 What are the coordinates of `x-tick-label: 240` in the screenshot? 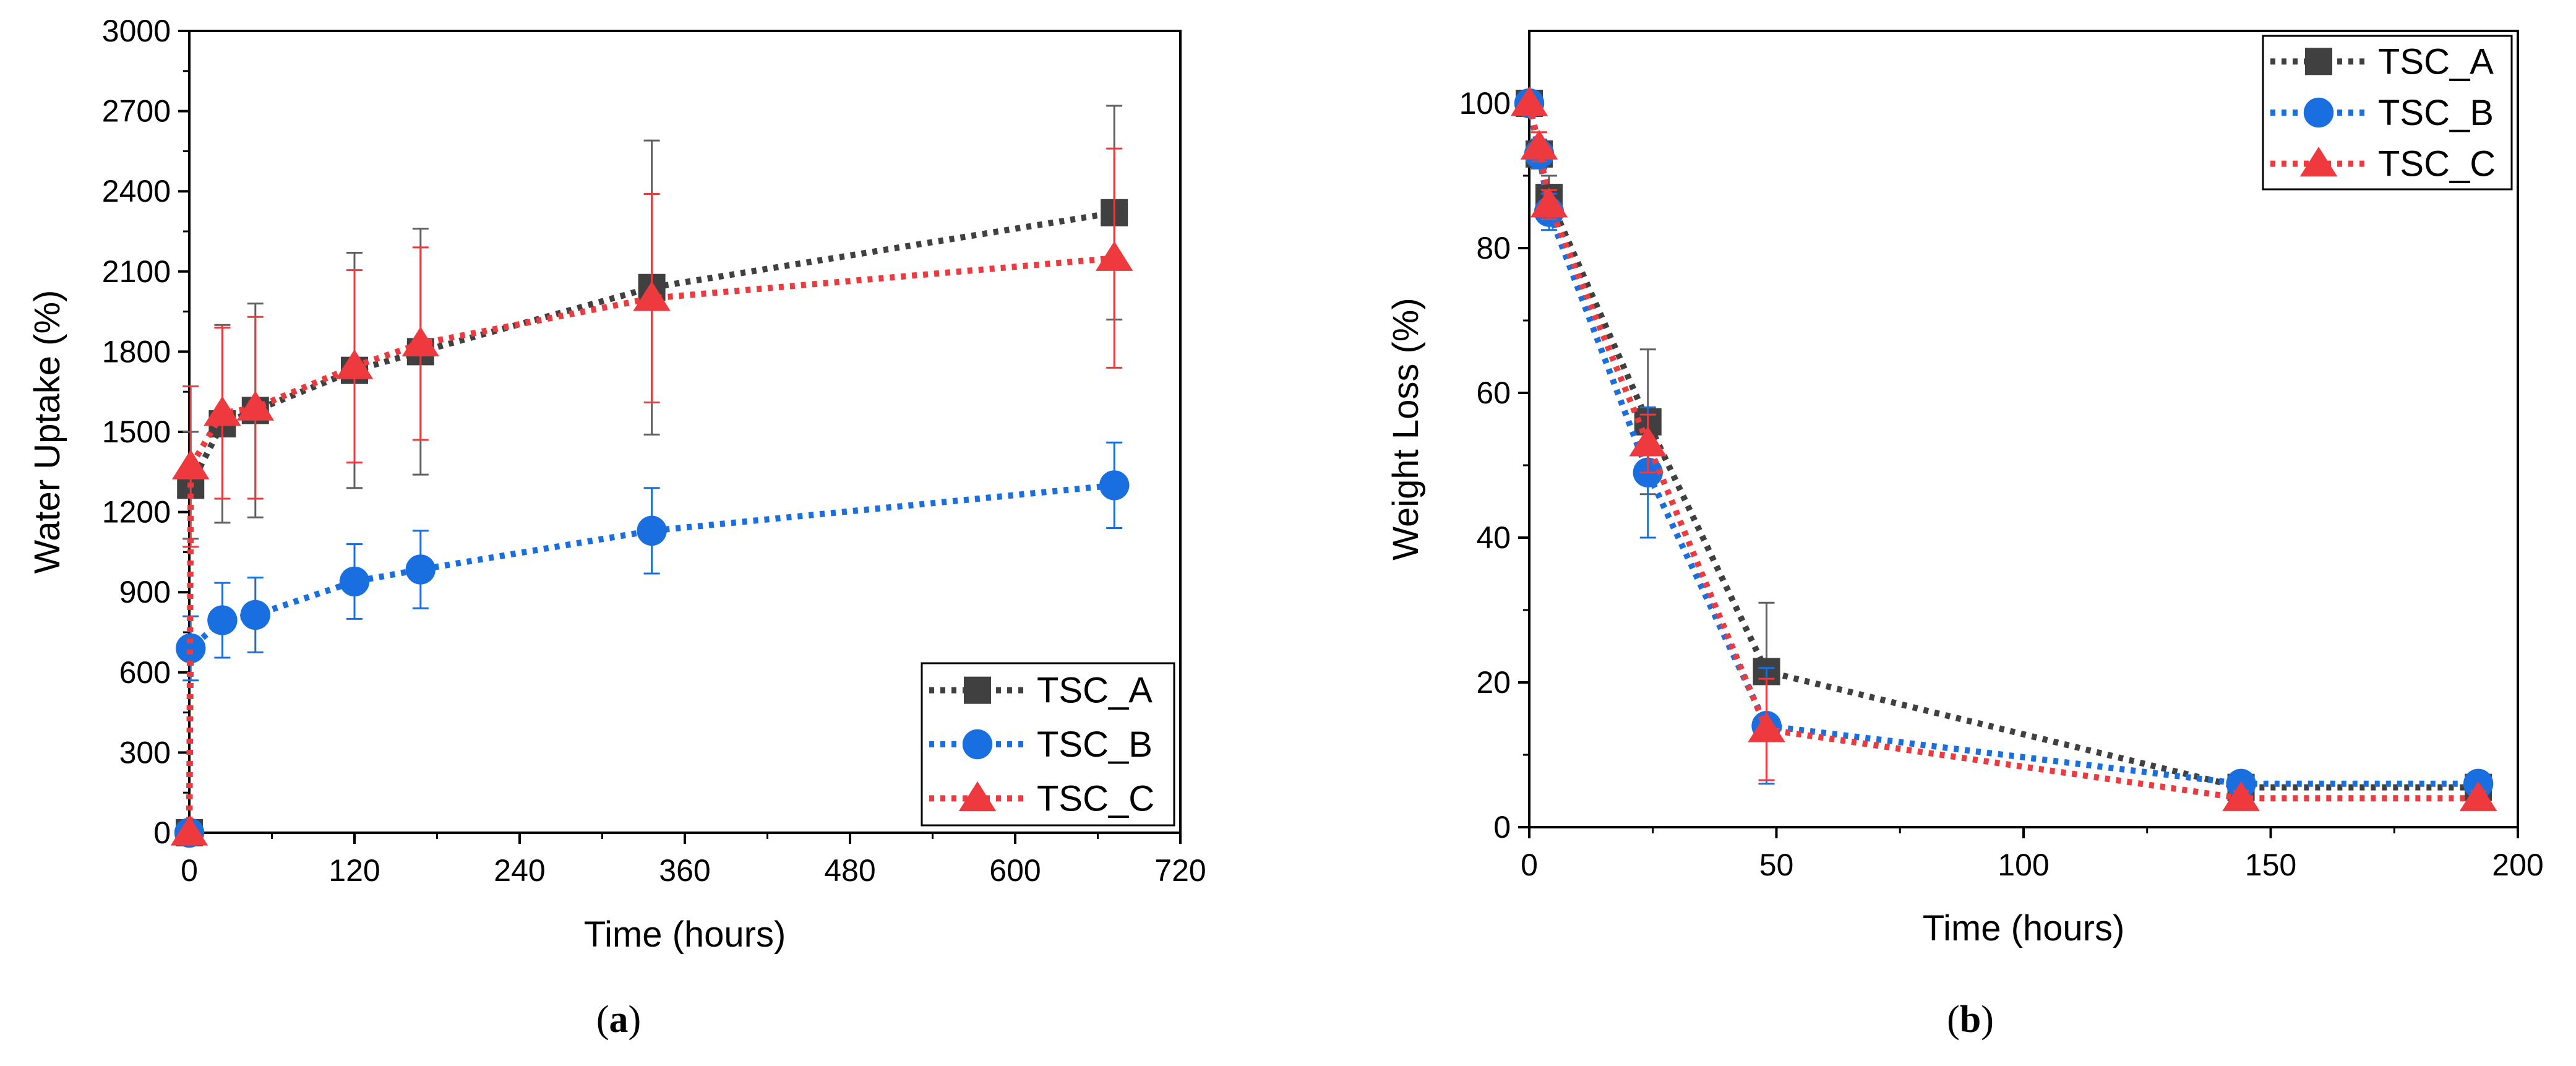 It's located at (519, 870).